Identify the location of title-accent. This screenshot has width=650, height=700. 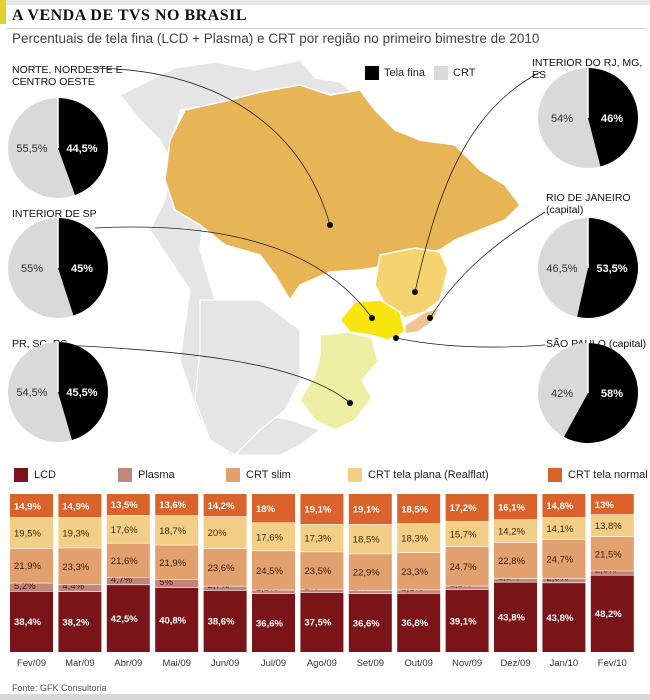
(3, 12).